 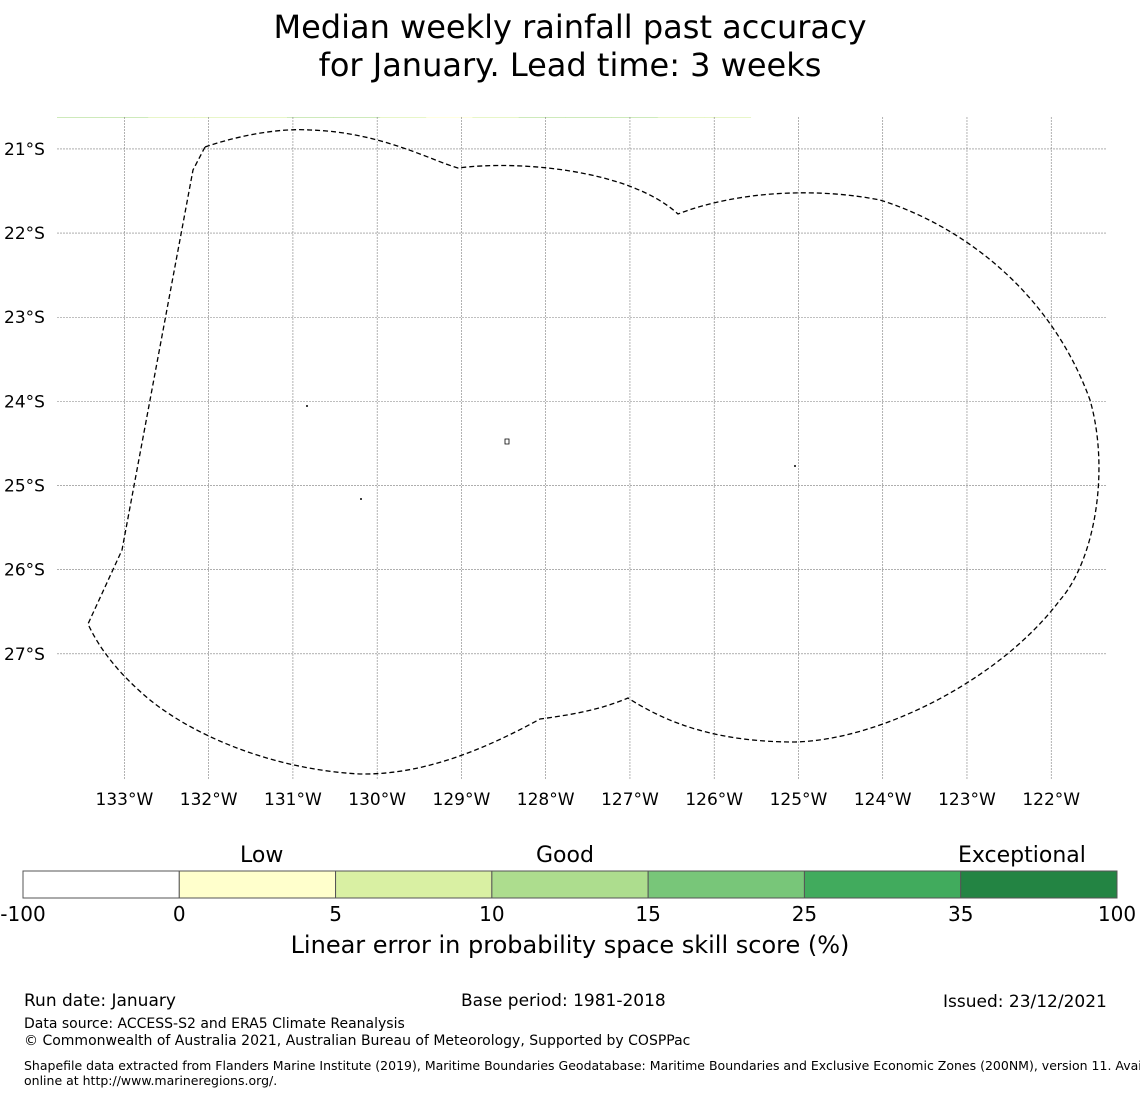 What do you see at coordinates (565, 855) in the screenshot?
I see `colorbar-word-good: Good` at bounding box center [565, 855].